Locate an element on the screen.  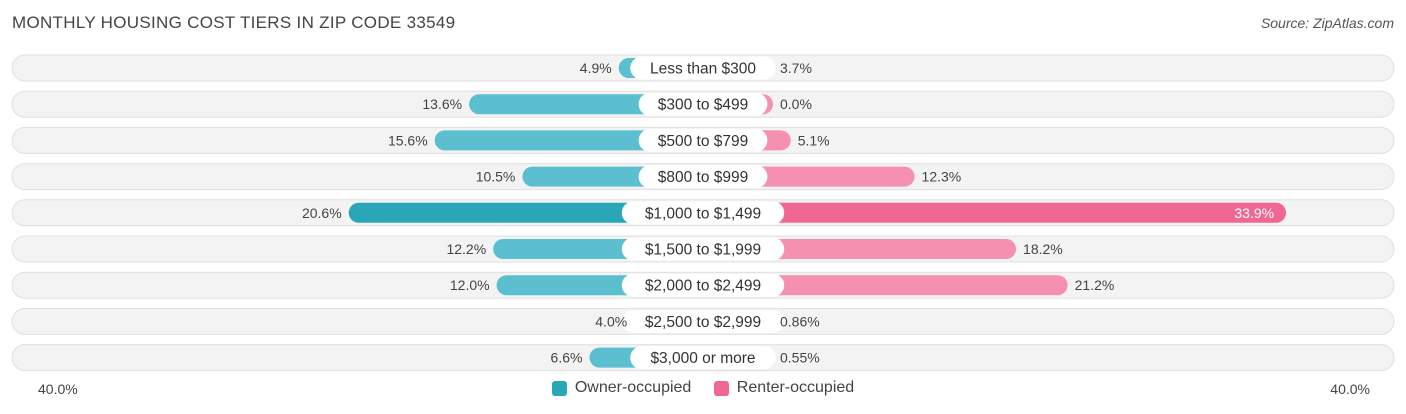
legend-label-owner: Owner-occupied is located at coordinates (633, 387).